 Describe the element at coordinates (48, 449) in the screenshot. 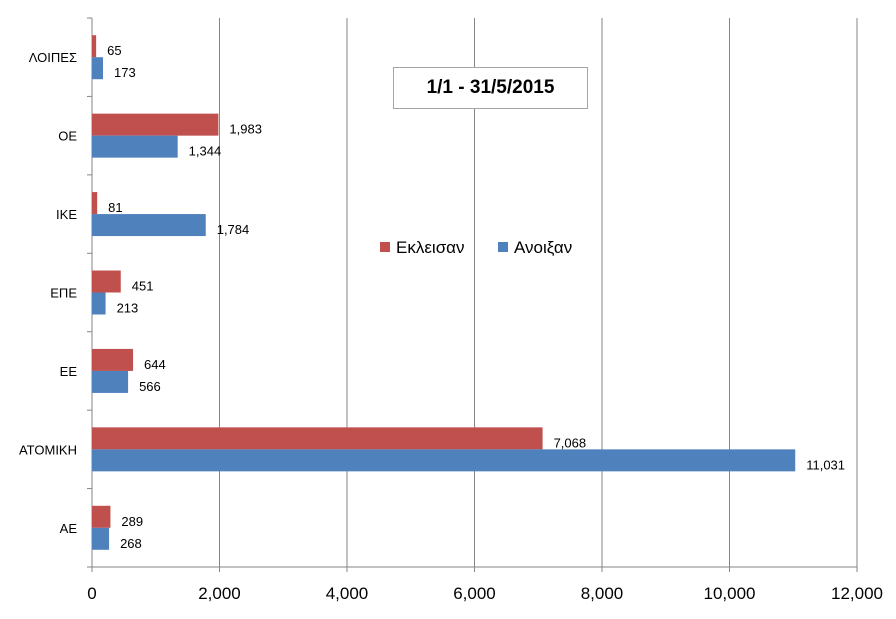

I see `category-label: ΑΤΟΜΙΚΗ` at that location.